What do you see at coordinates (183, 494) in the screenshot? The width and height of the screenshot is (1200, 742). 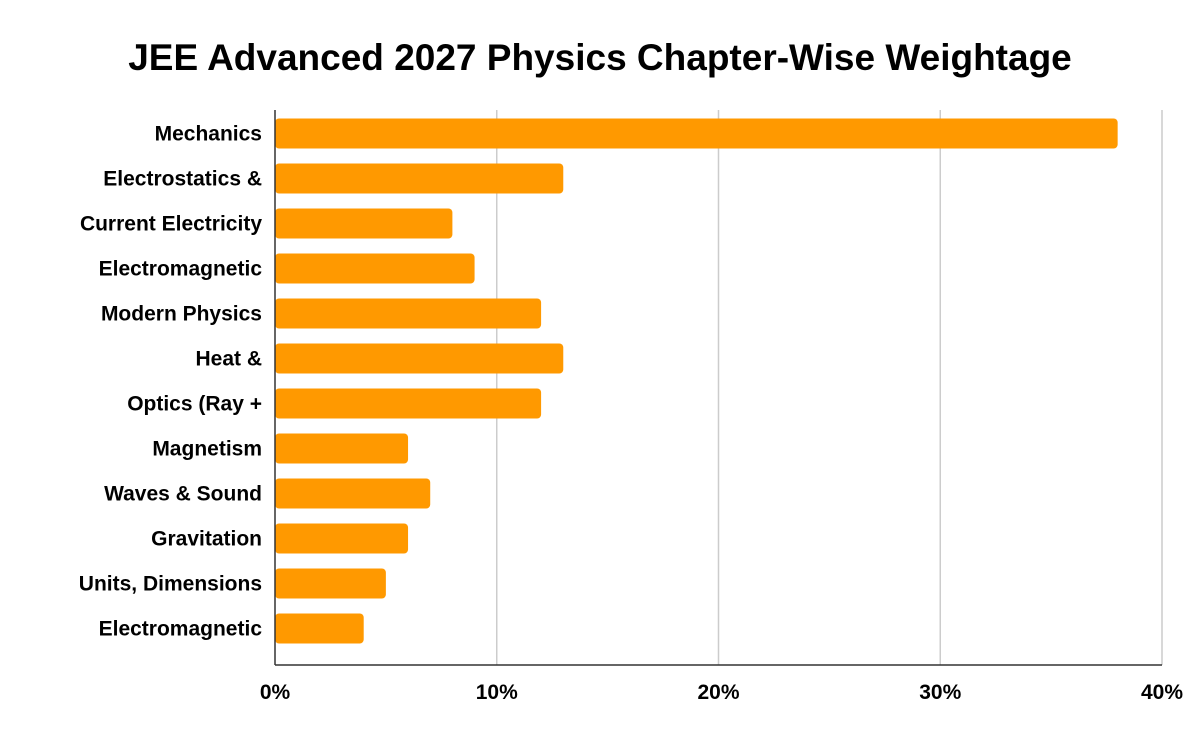 I see `category-label: Waves & Sound` at bounding box center [183, 494].